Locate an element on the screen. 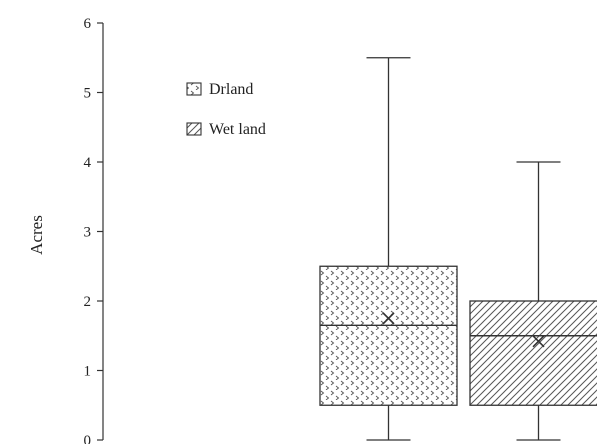 The height and width of the screenshot is (444, 597). y-tick-label: 1 is located at coordinates (88, 372).